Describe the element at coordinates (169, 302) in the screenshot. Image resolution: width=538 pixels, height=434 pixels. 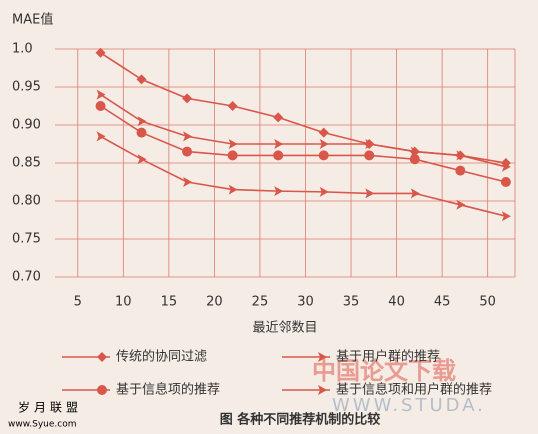
I see `x-tick-label: 15` at that location.